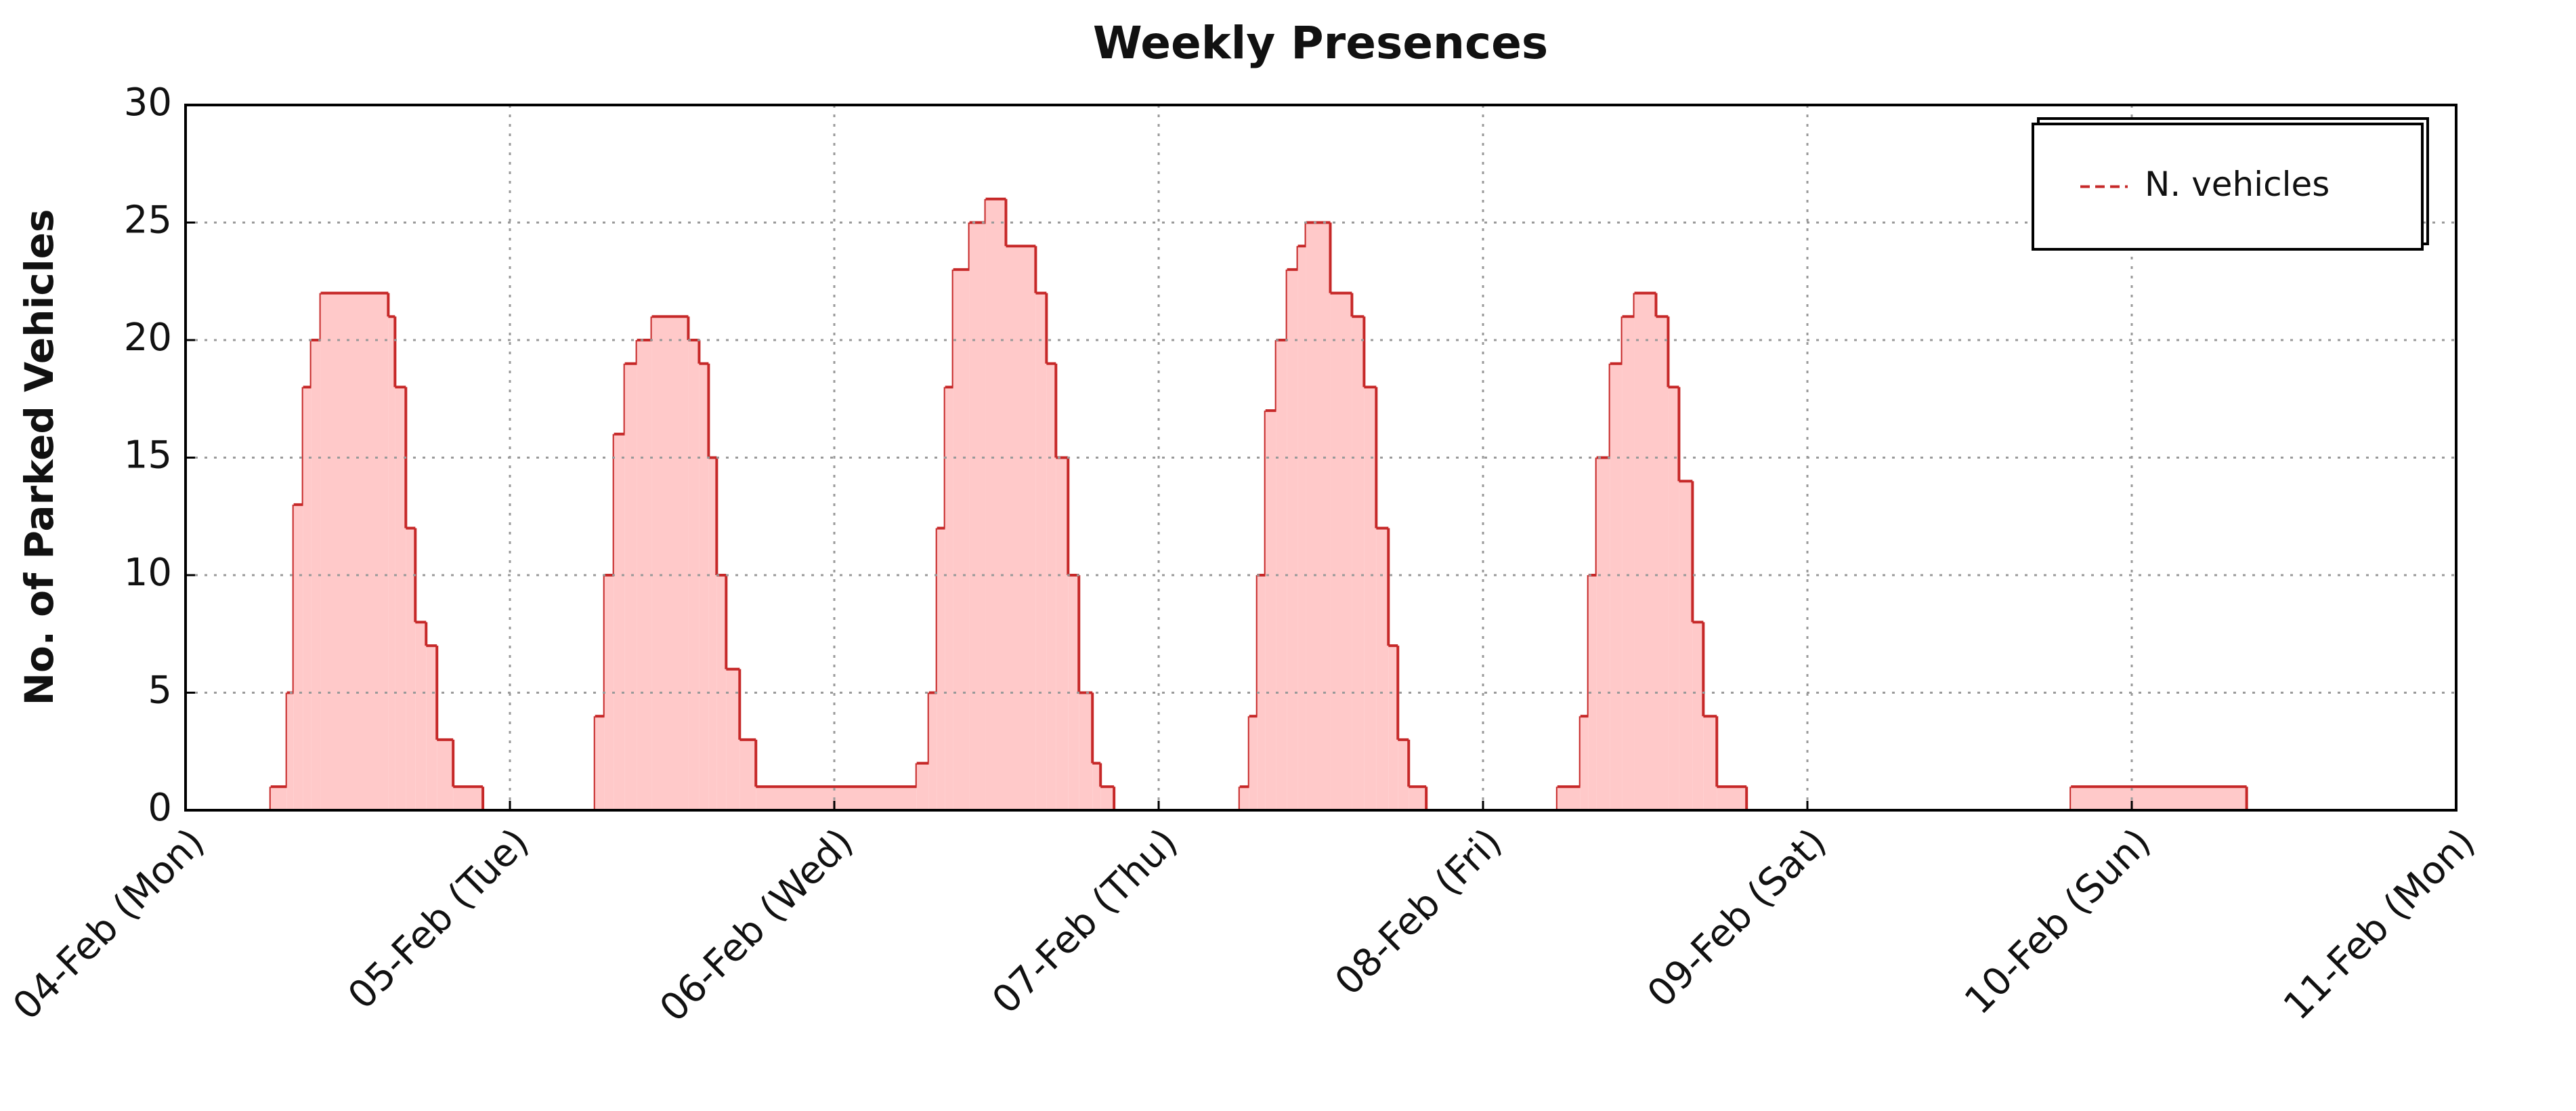  Describe the element at coordinates (39, 457) in the screenshot. I see `y-axis-label: No. of Parked Vehicles` at that location.